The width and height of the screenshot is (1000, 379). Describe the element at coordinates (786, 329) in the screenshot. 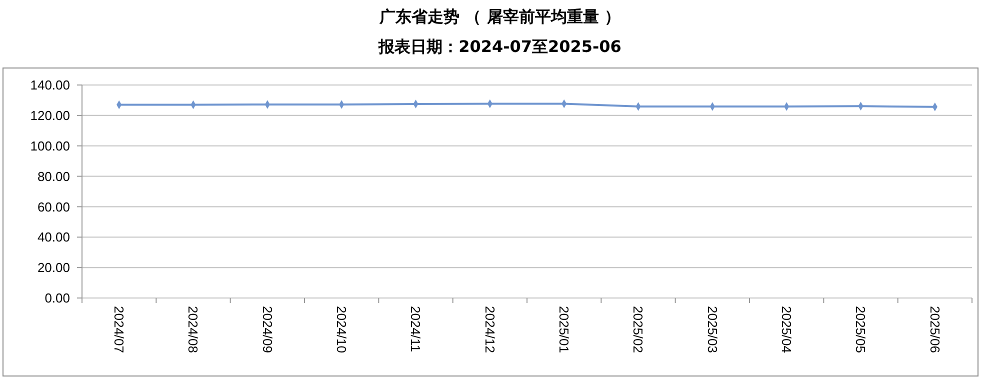

I see `x-tick-label: 2025/04` at that location.